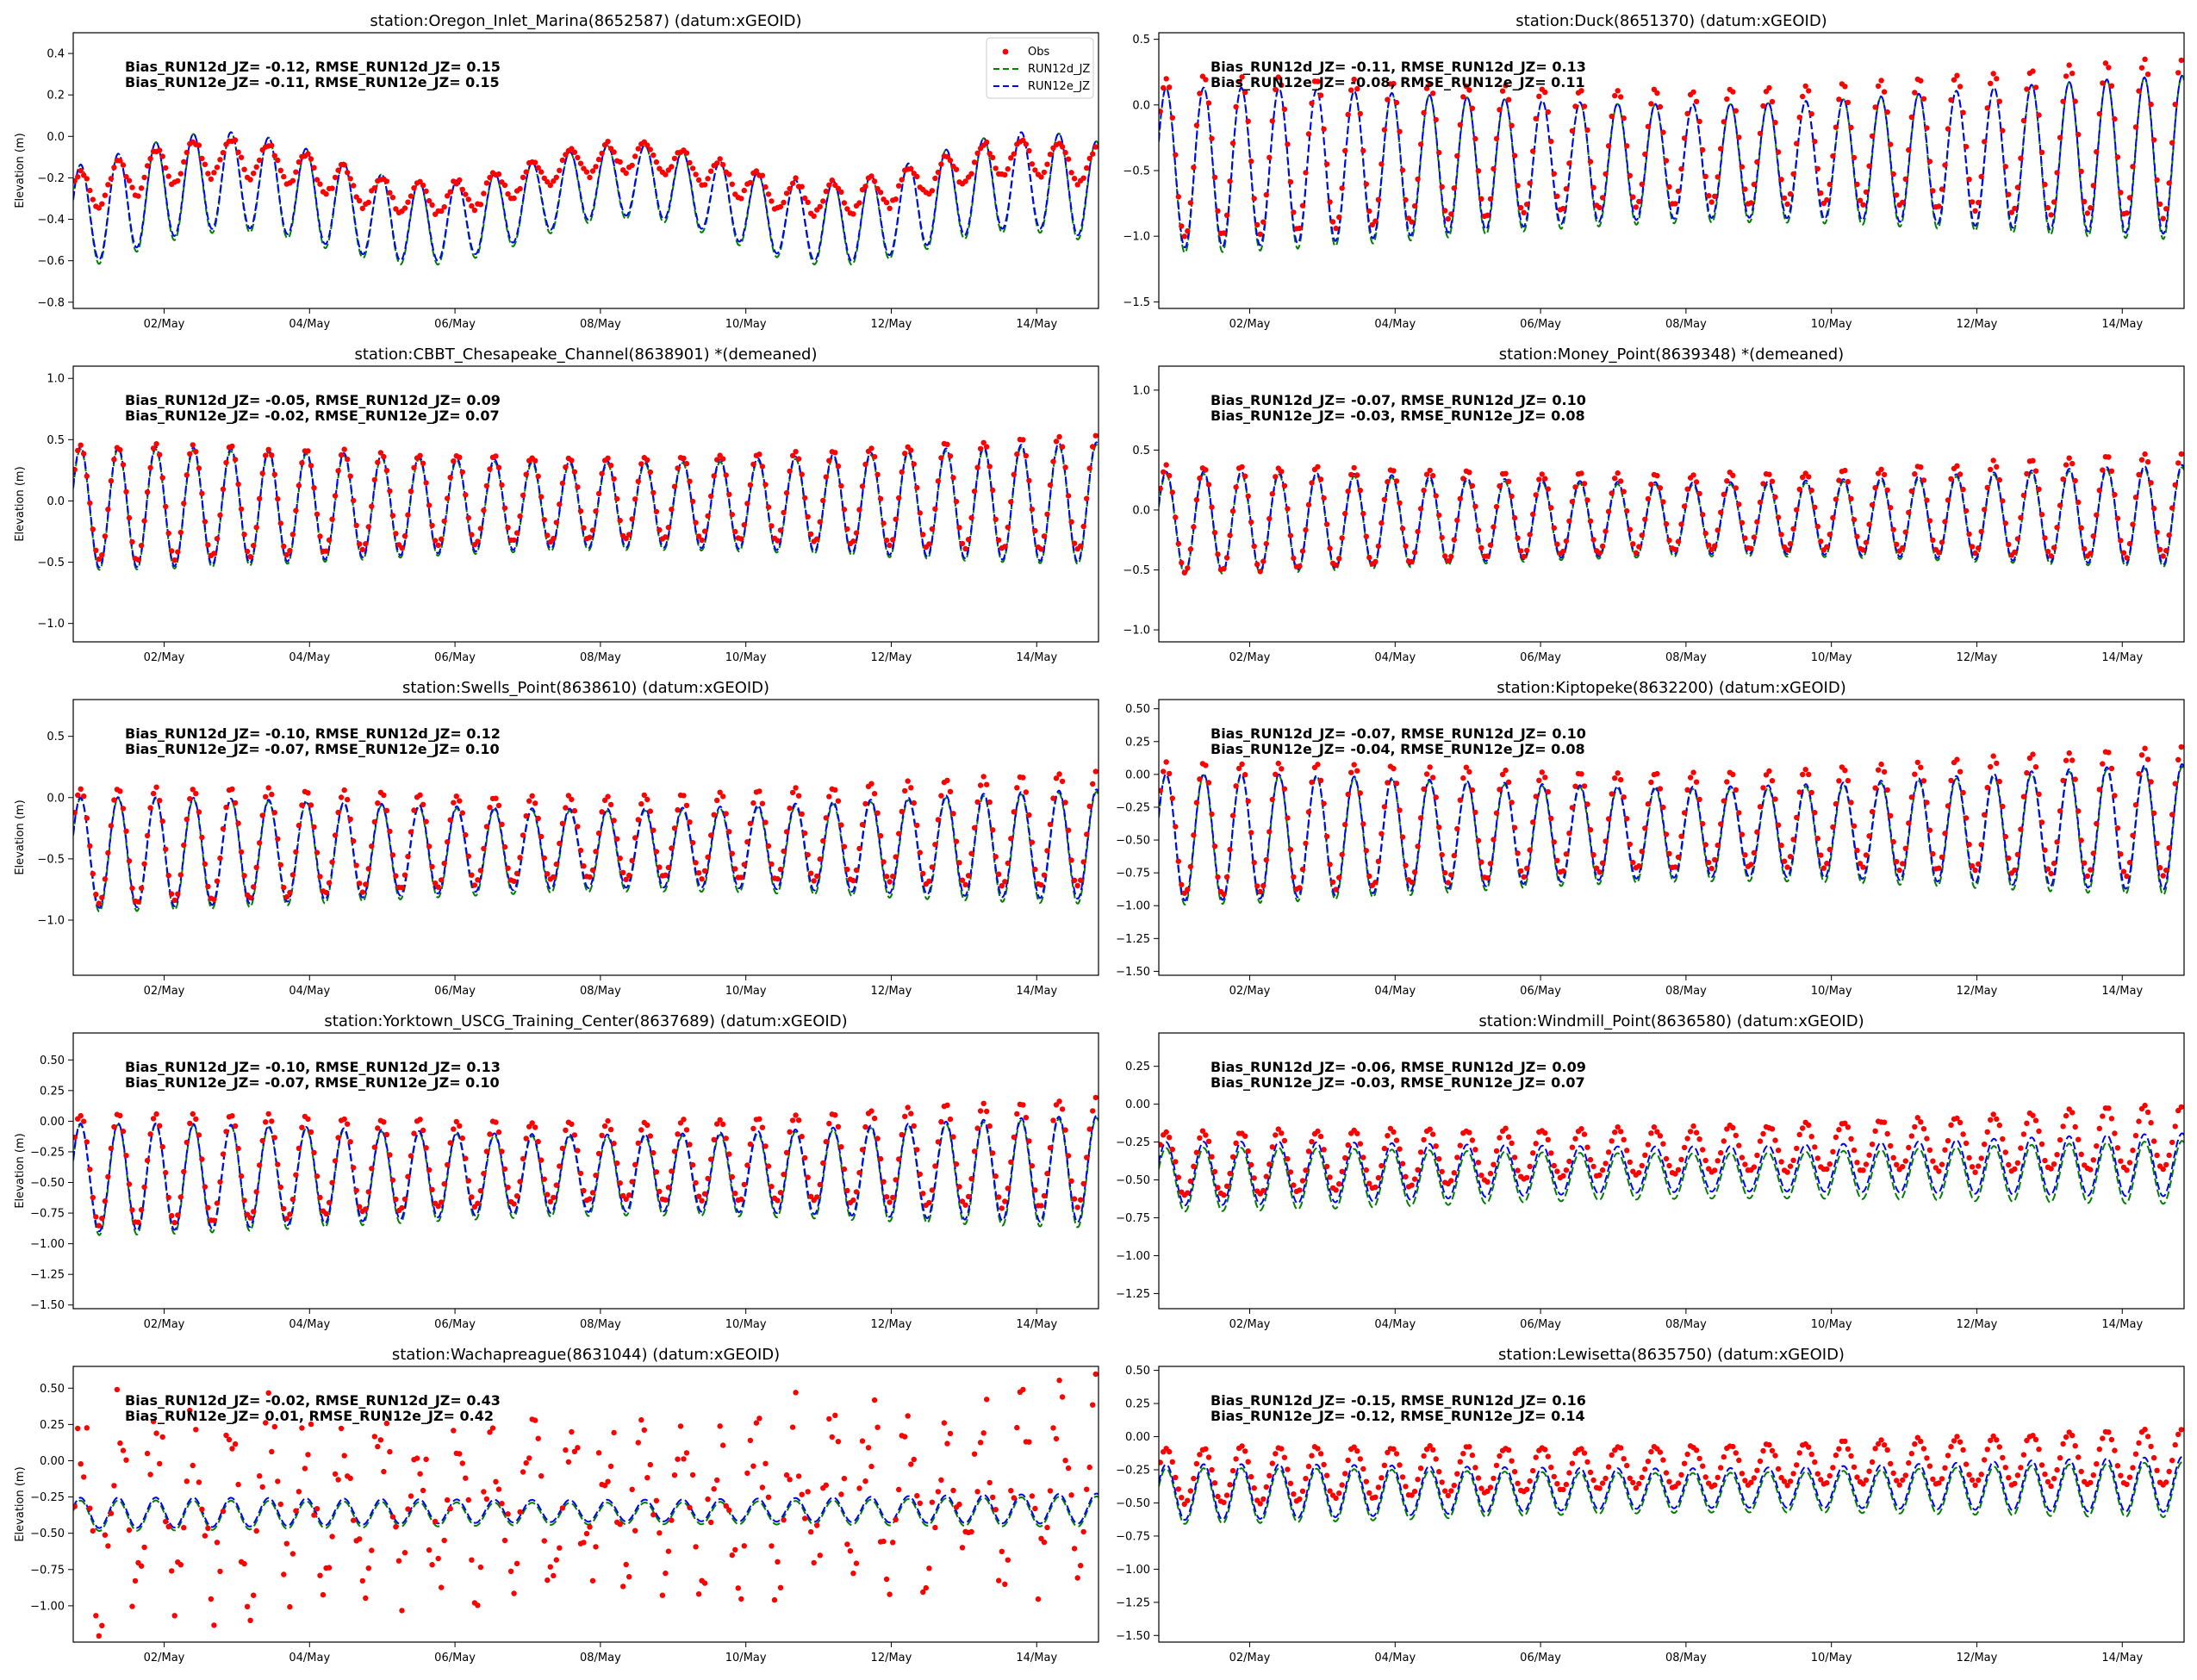 This screenshot has height=1680, width=2197. I want to click on y-tick-label: −1.25, so click(48, 1276).